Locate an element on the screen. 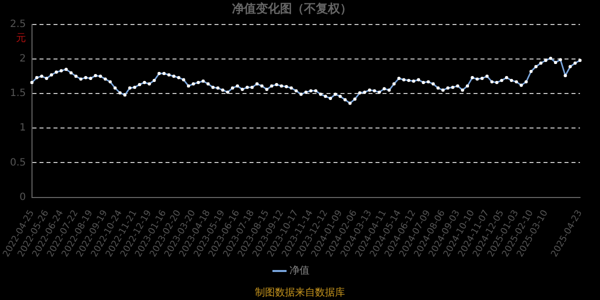 Image resolution: width=600 pixels, height=300 pixels. y-tick-label: 0.5 is located at coordinates (18, 162).